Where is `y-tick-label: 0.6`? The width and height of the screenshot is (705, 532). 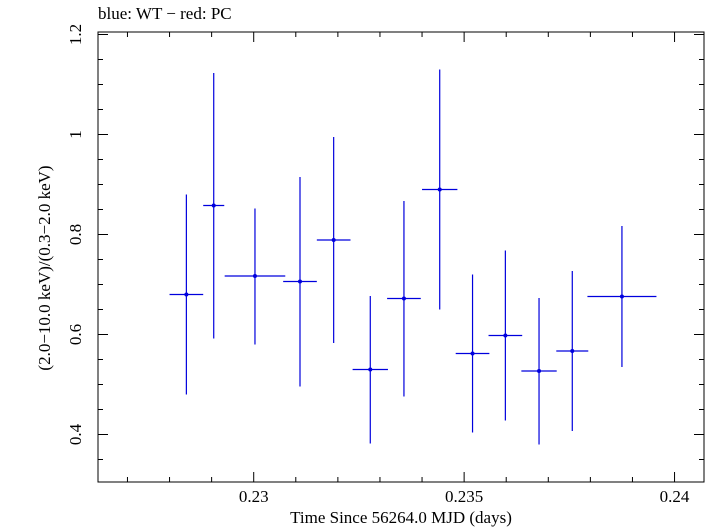
y-tick-label: 0.6 is located at coordinates (75, 334).